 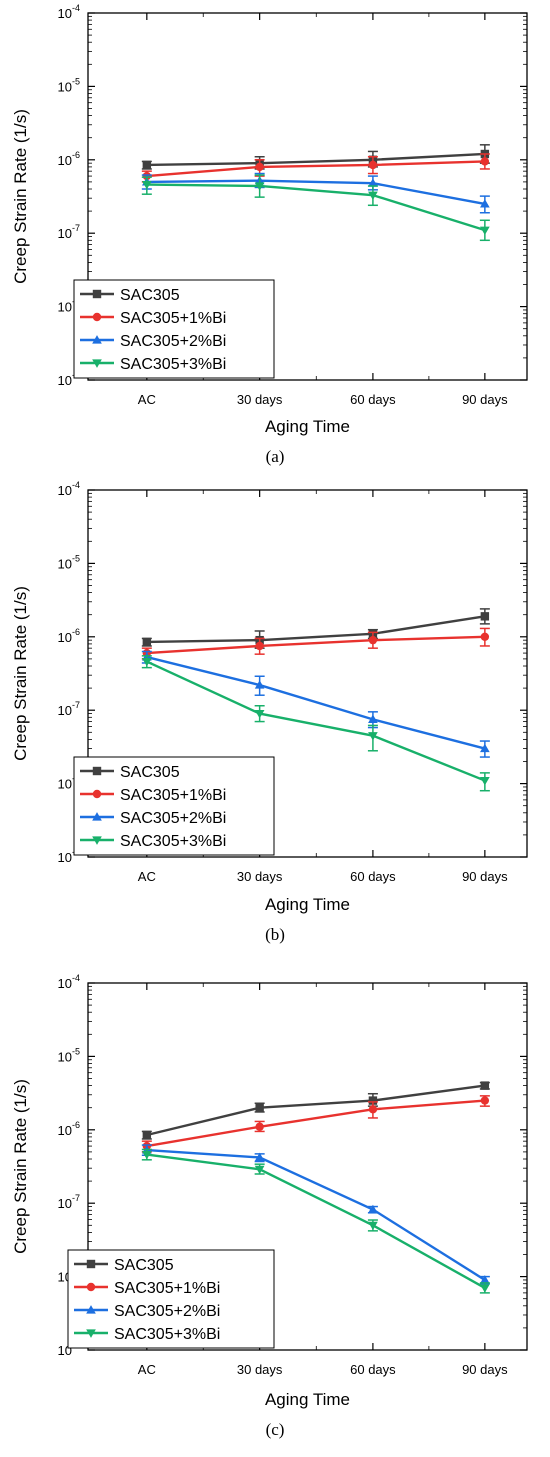 What do you see at coordinates (174, 806) in the screenshot?
I see `legend-frame` at bounding box center [174, 806].